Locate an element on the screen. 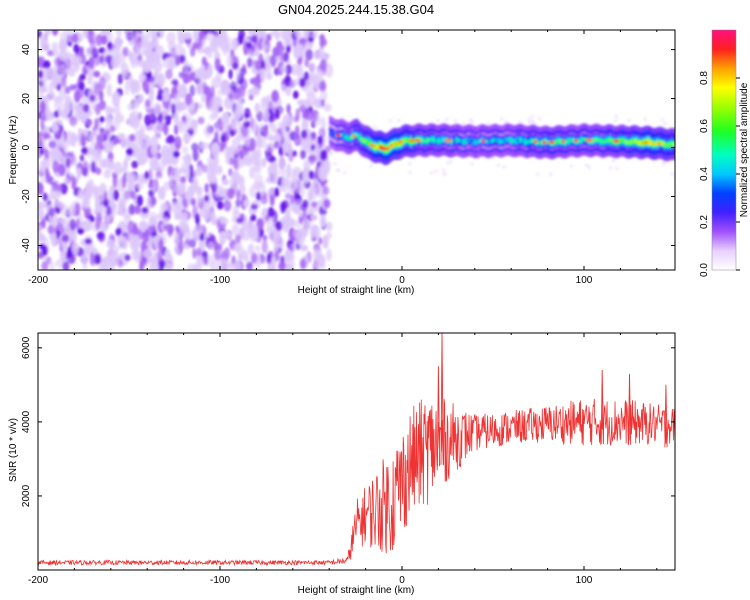 This screenshot has width=750, height=600. spectrogram-x-label: Height of straight line (km) is located at coordinates (356, 290).